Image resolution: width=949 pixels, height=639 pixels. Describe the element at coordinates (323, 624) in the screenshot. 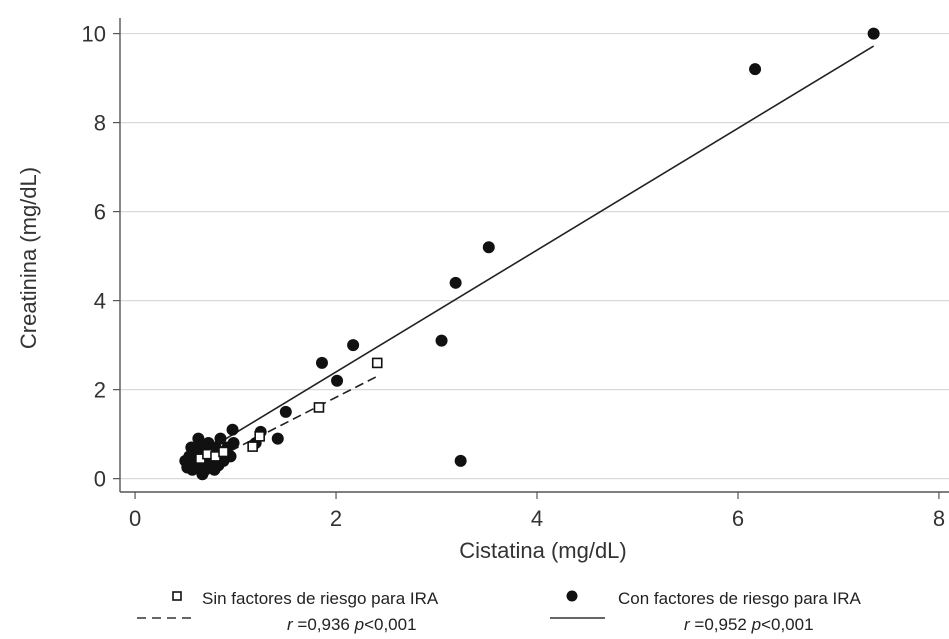

I see `r-value: =0,936` at that location.